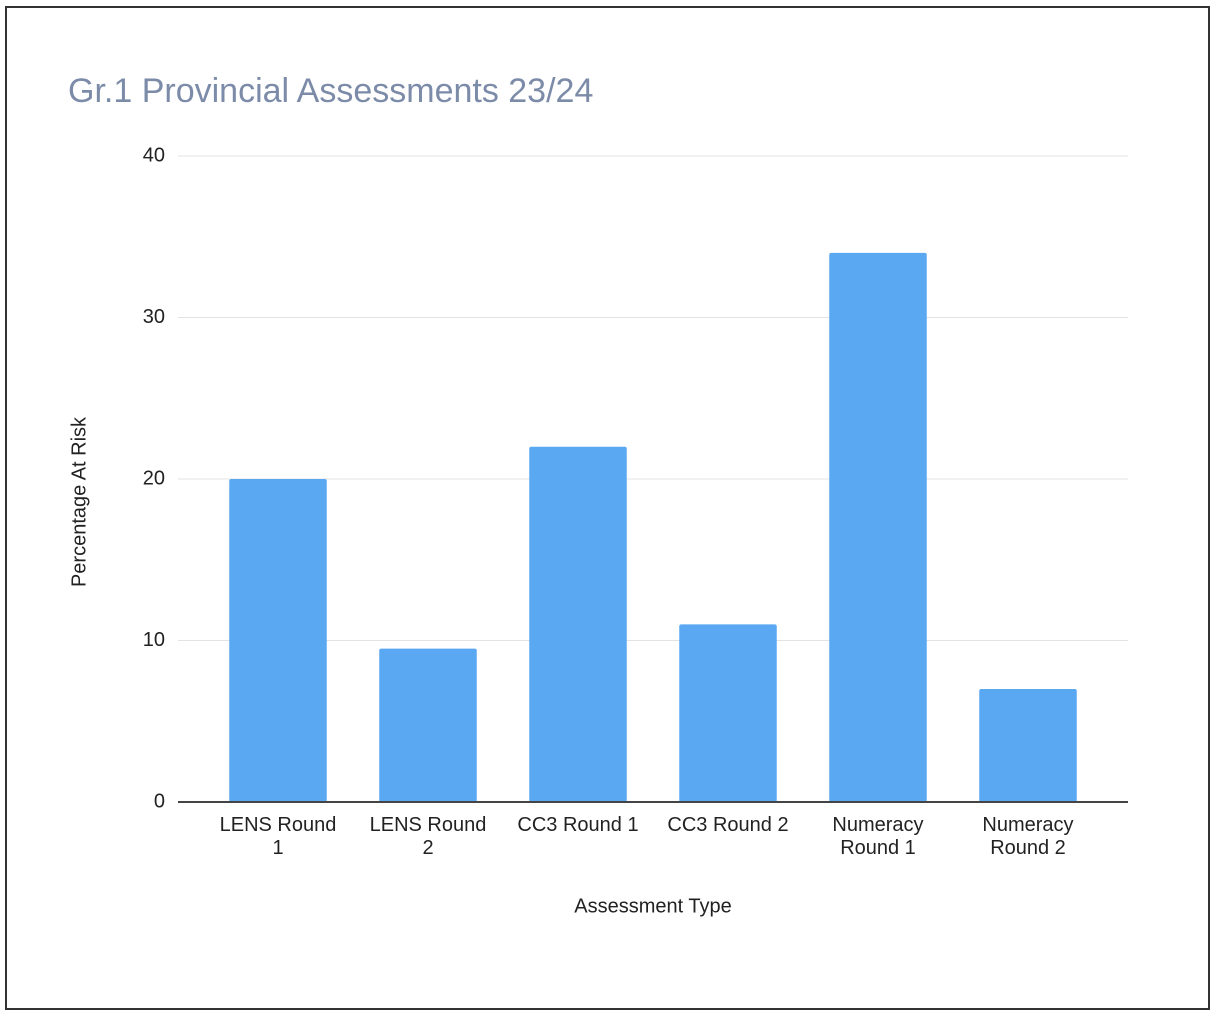  I want to click on x-tick-label-box: Numeracy Round 1, so click(878, 836).